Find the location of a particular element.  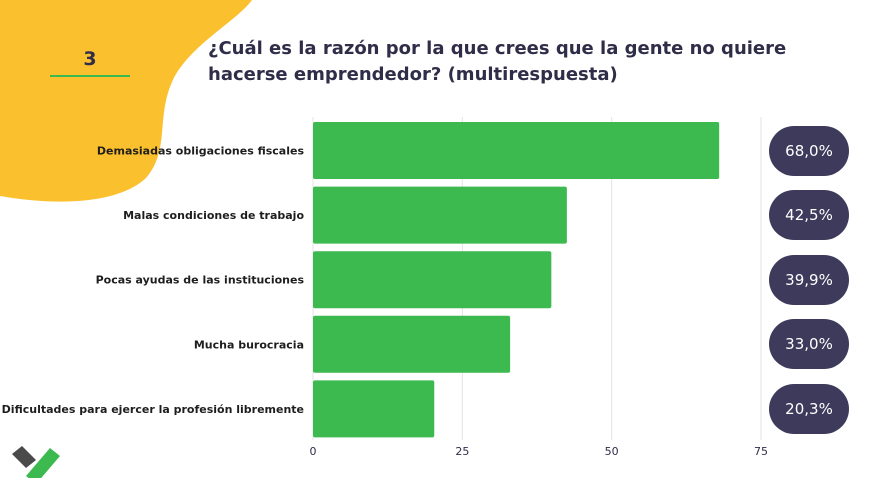

category-label: Pocas ayudas de las instituciones is located at coordinates (200, 280).